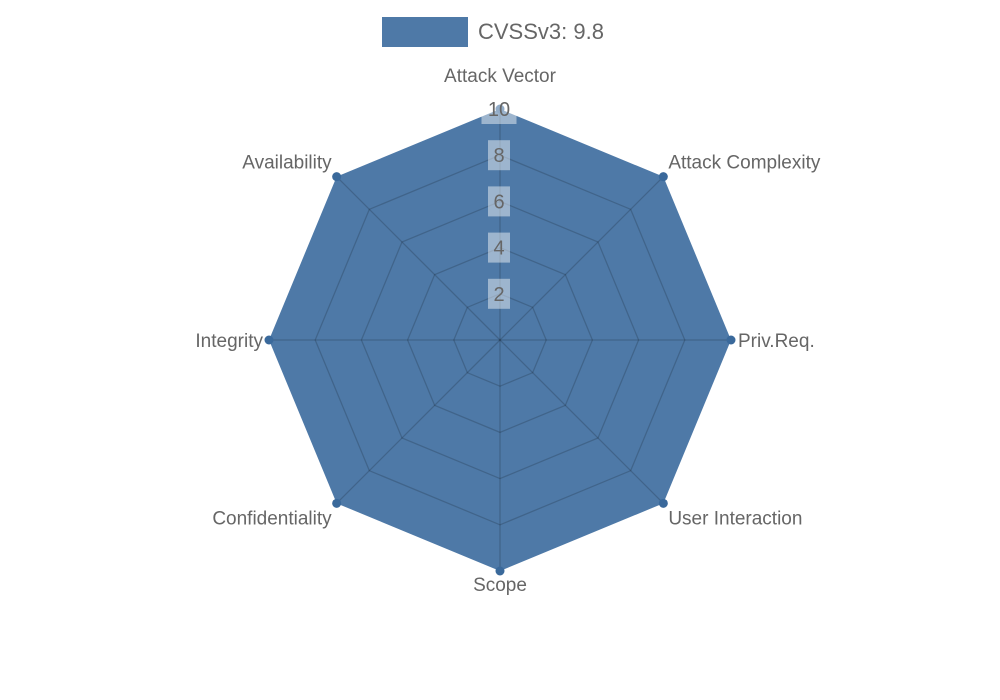 The height and width of the screenshot is (700, 1000). I want to click on axis-label-attack-vector: Attack Vector, so click(500, 76).